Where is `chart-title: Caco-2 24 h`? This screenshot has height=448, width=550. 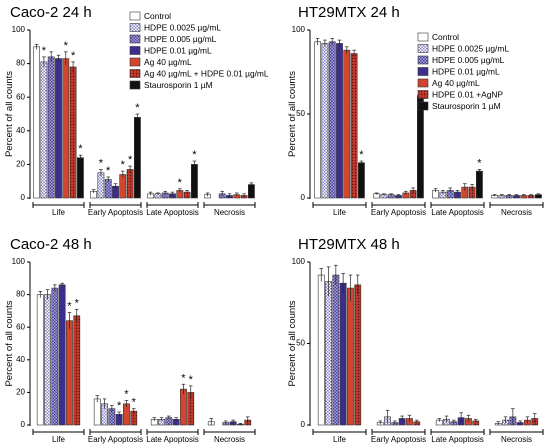 chart-title: Caco-2 24 h is located at coordinates (51, 12).